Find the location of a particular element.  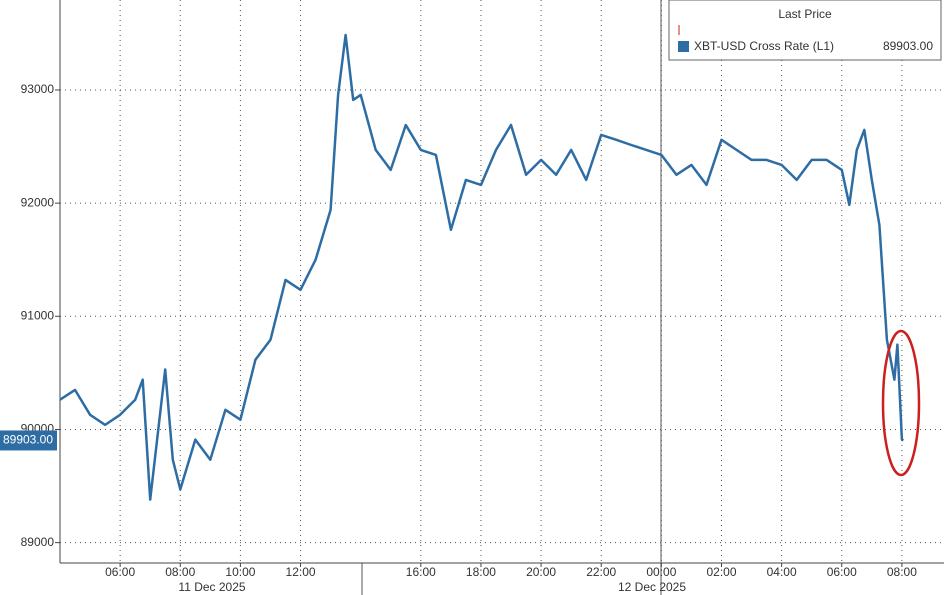

date-label: 11 Dec 2025 is located at coordinates (211, 587).